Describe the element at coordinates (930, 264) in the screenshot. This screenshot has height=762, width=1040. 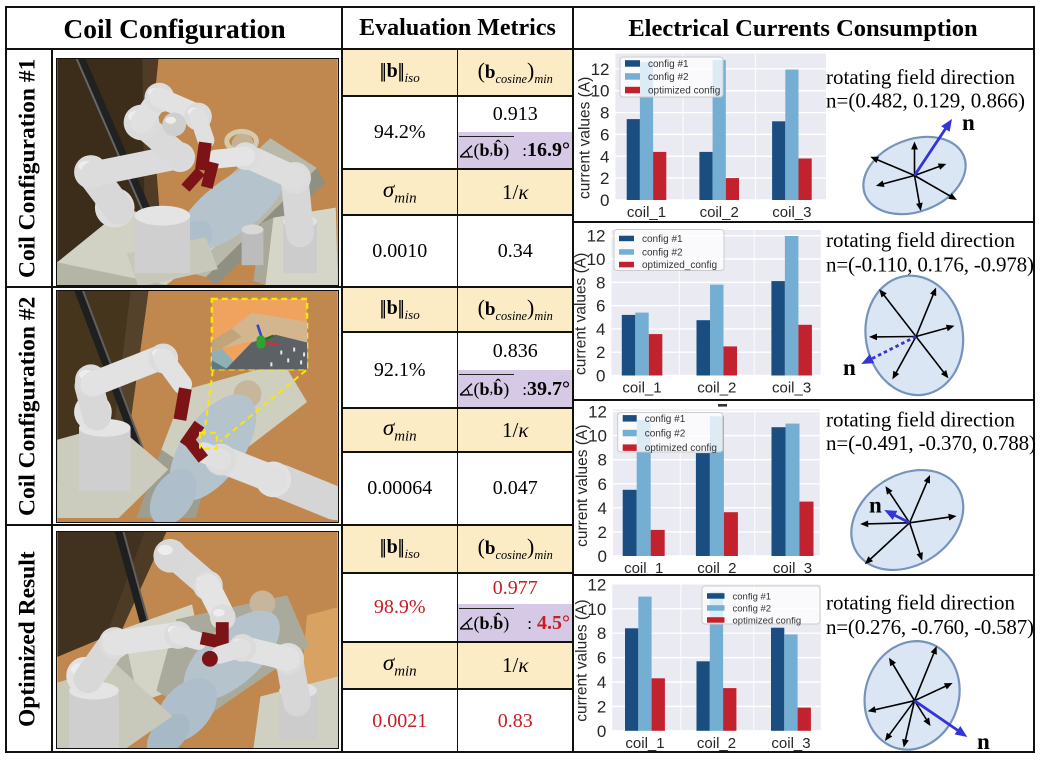
I see `svg-text: n=(-0.110, 0.176, -0.978)` at that location.